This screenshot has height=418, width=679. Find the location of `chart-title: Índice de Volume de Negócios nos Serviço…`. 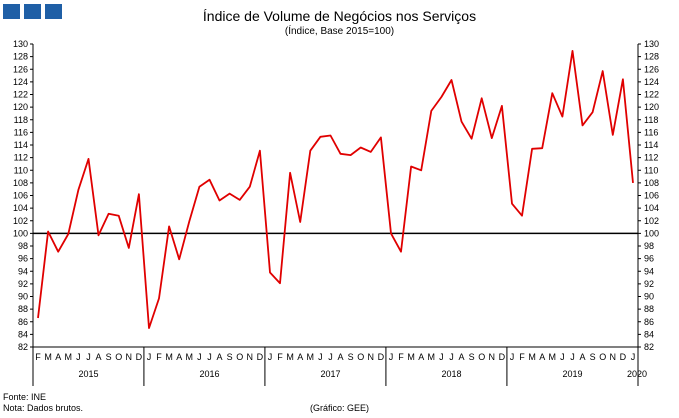

chart-title: Índice de Volume de Negócios nos Serviço… is located at coordinates (339, 16).